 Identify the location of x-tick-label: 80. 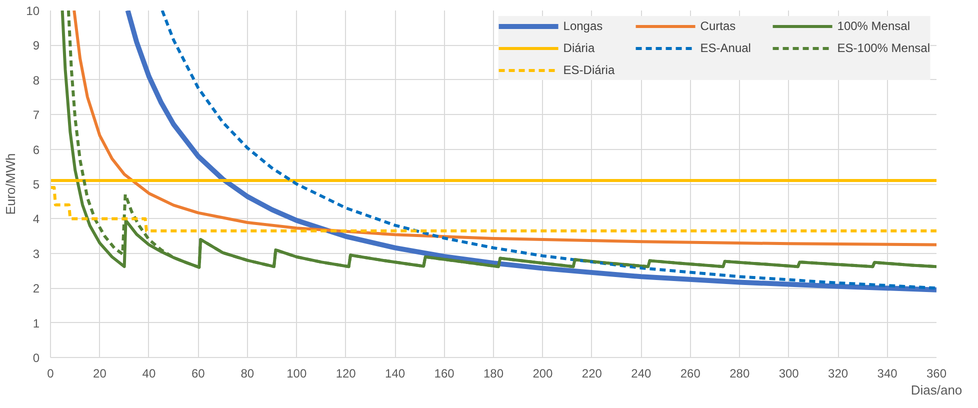
(247, 373).